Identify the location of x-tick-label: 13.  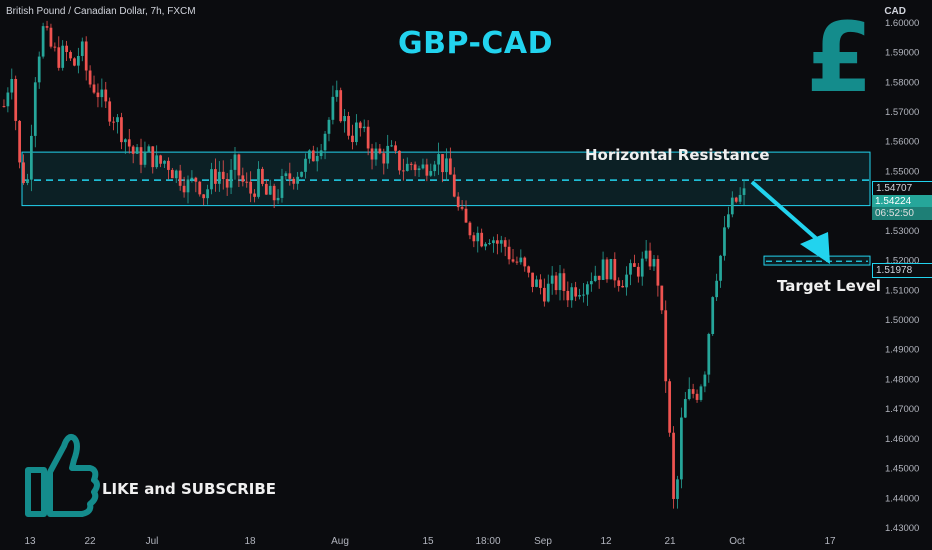
(30, 541).